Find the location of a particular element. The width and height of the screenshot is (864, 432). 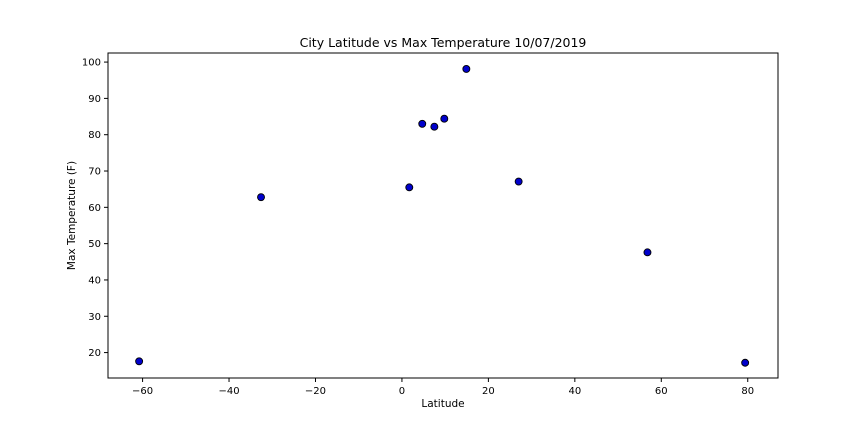

x-tick-label: −60 is located at coordinates (142, 391).